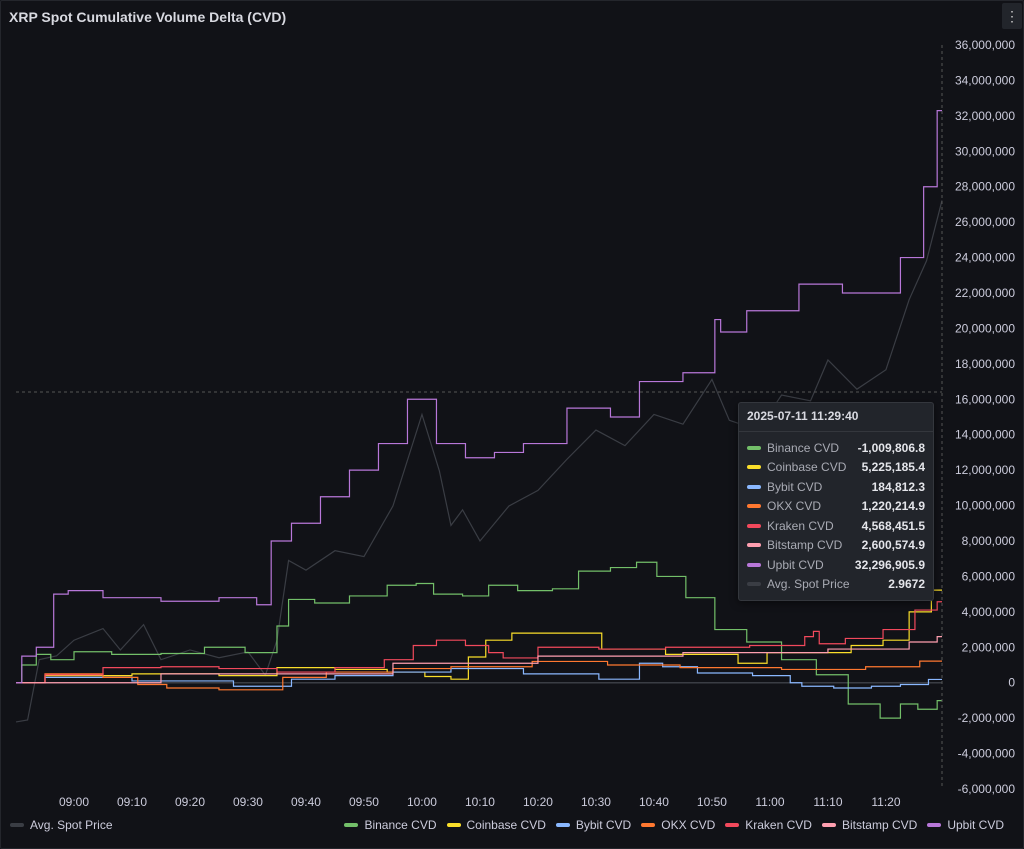 The height and width of the screenshot is (849, 1024). I want to click on y-tick-label: 28,000,000, so click(985, 187).